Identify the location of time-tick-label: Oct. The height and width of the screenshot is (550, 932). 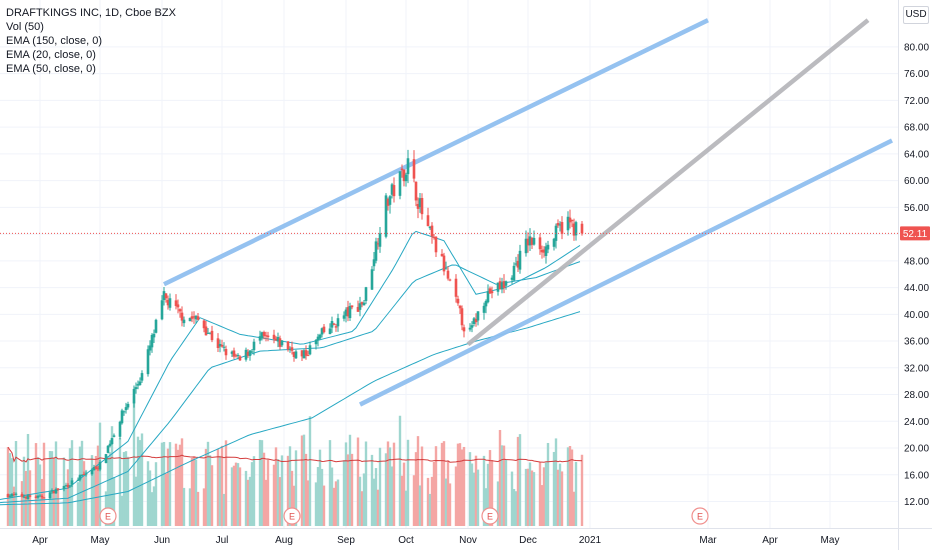
(406, 540).